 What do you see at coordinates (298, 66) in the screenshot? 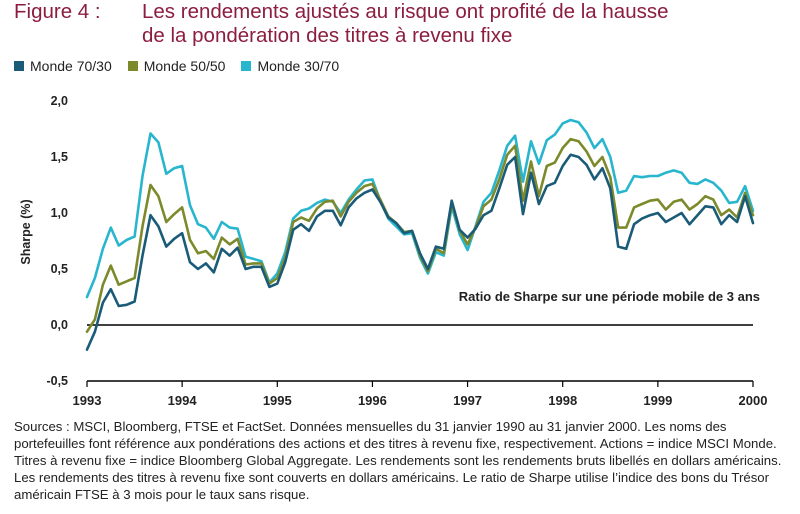
I see `legend-label-monde-30-70: Monde 30/70` at bounding box center [298, 66].